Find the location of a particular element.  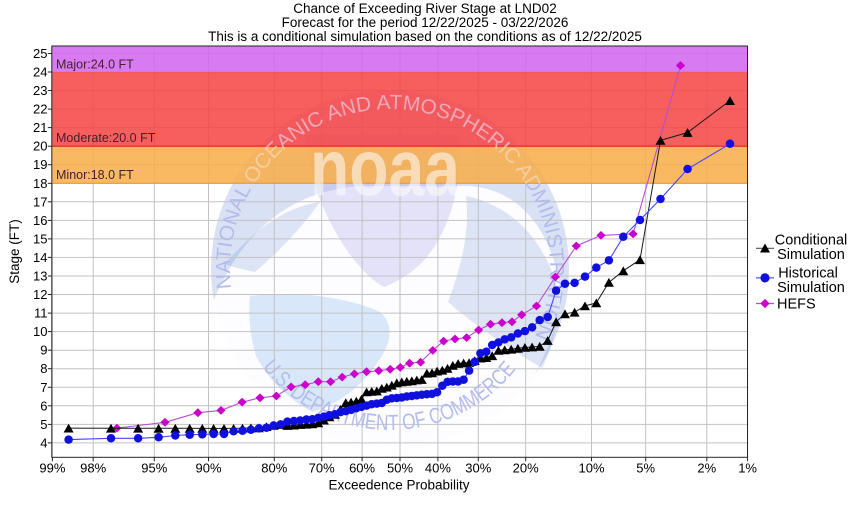

svg-text: 90% is located at coordinates (208, 468).